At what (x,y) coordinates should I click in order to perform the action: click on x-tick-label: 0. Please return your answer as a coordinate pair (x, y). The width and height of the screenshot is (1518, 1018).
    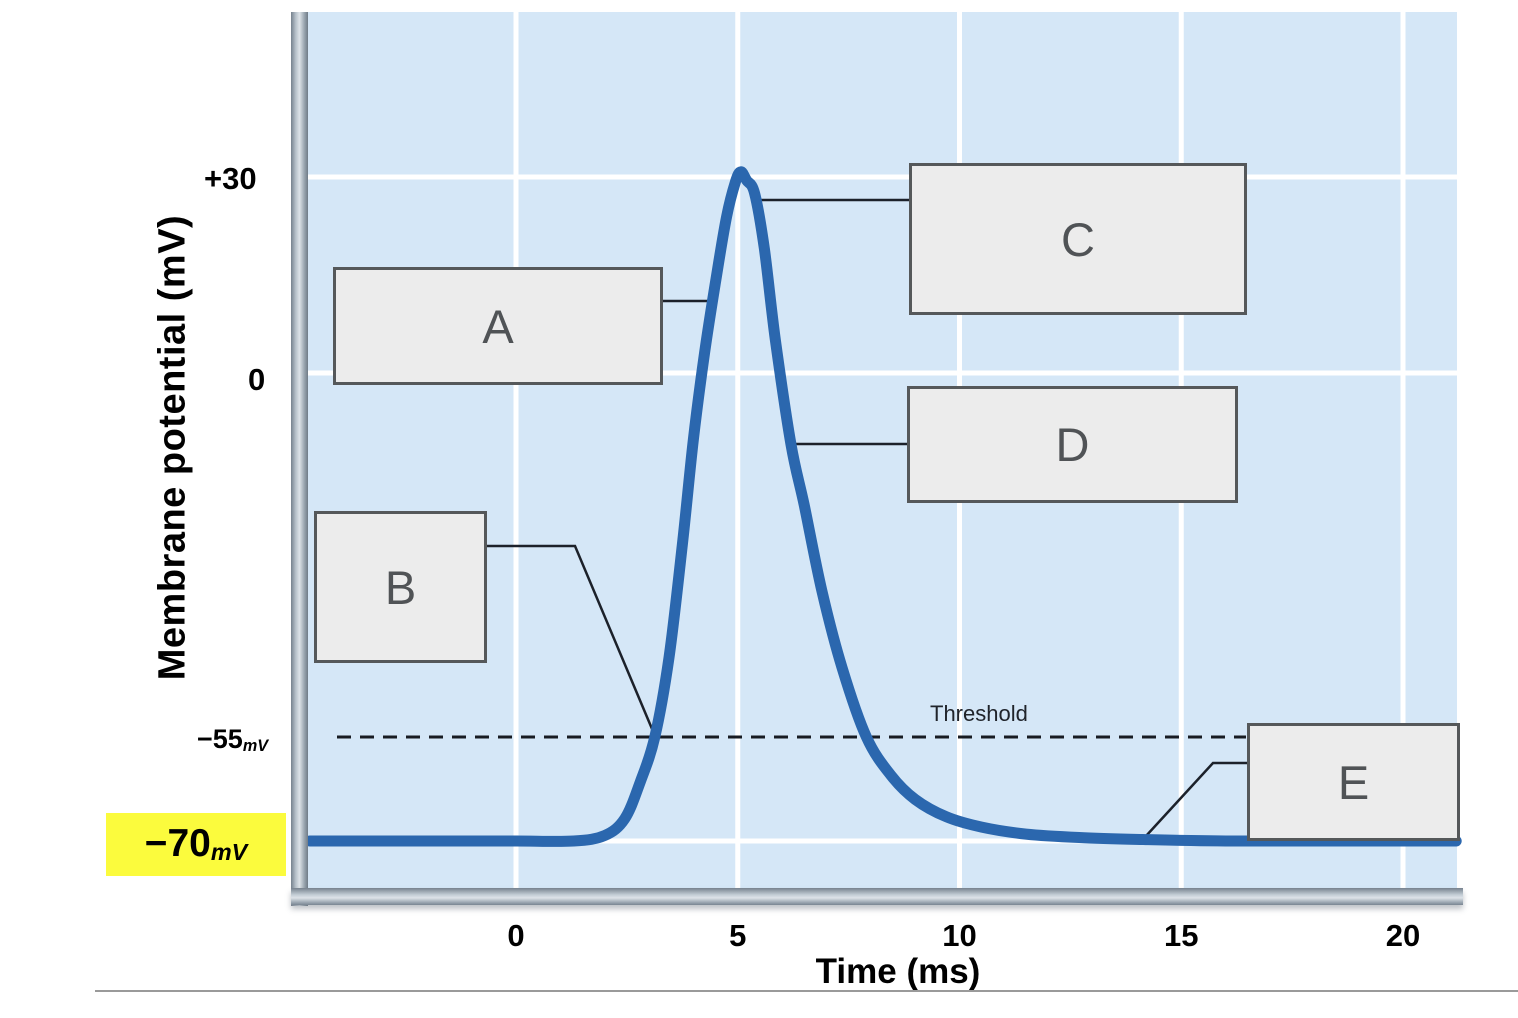
    Looking at the image, I should click on (516, 935).